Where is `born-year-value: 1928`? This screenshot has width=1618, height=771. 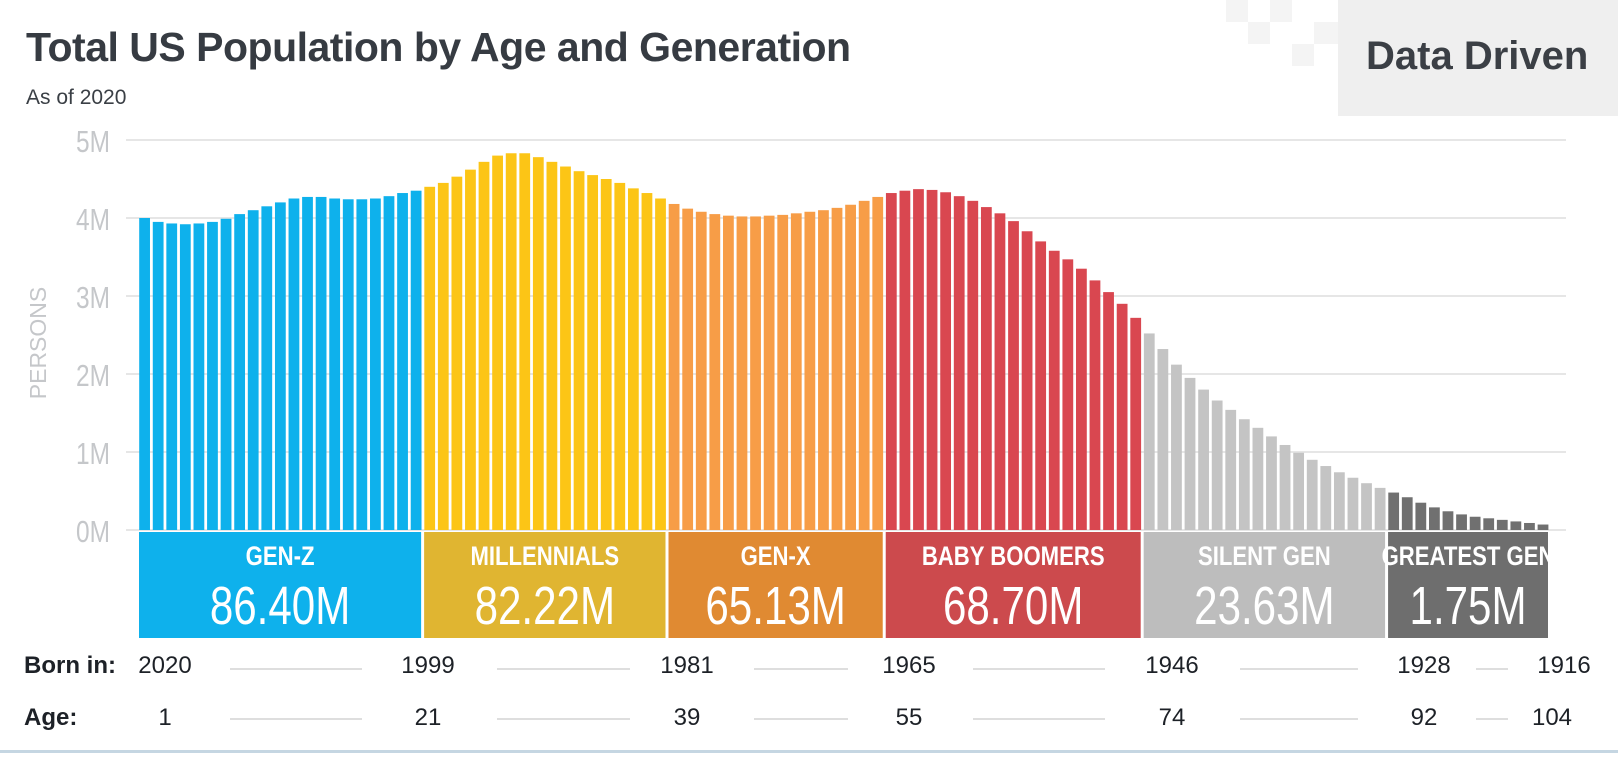 born-year-value: 1928 is located at coordinates (1424, 665).